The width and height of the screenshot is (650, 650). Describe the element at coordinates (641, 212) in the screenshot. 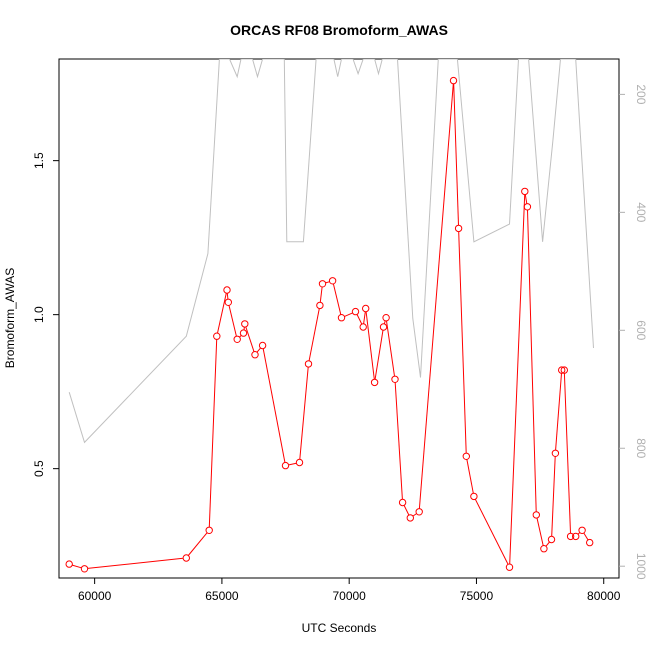

I see `y2-tick-label: 400` at that location.